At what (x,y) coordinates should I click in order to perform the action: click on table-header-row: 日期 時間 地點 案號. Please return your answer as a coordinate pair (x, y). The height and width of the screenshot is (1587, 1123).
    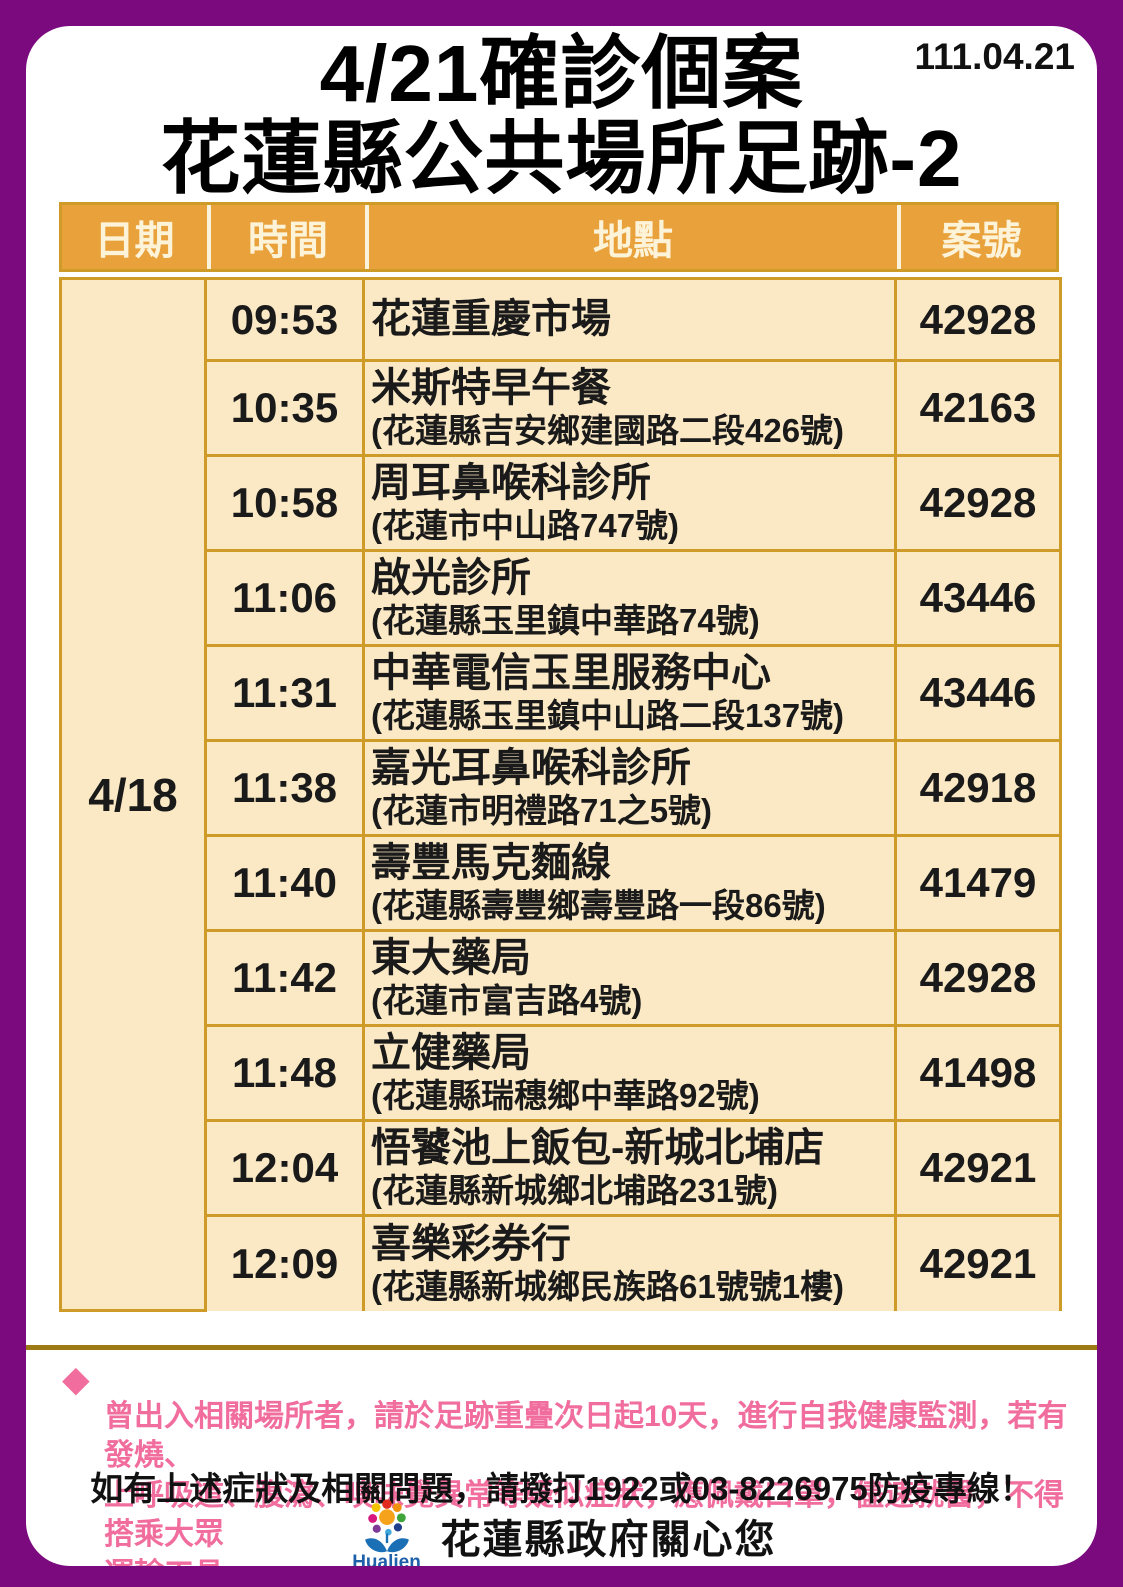
    Looking at the image, I should click on (559, 237).